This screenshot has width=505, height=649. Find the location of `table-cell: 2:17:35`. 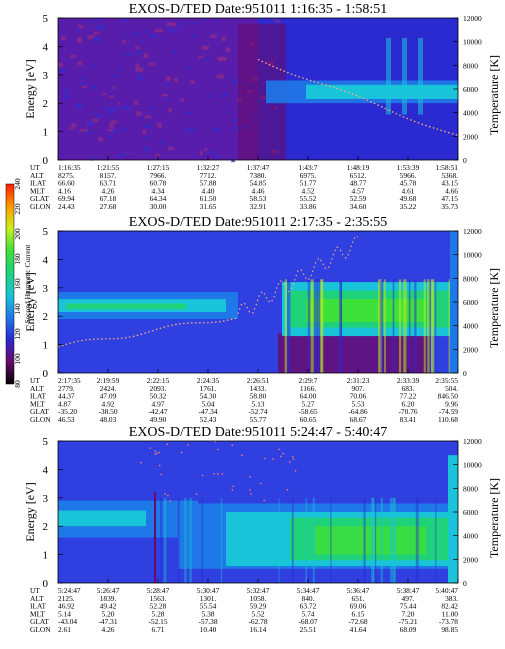

table-cell: 2:17:35 is located at coordinates (69, 380).